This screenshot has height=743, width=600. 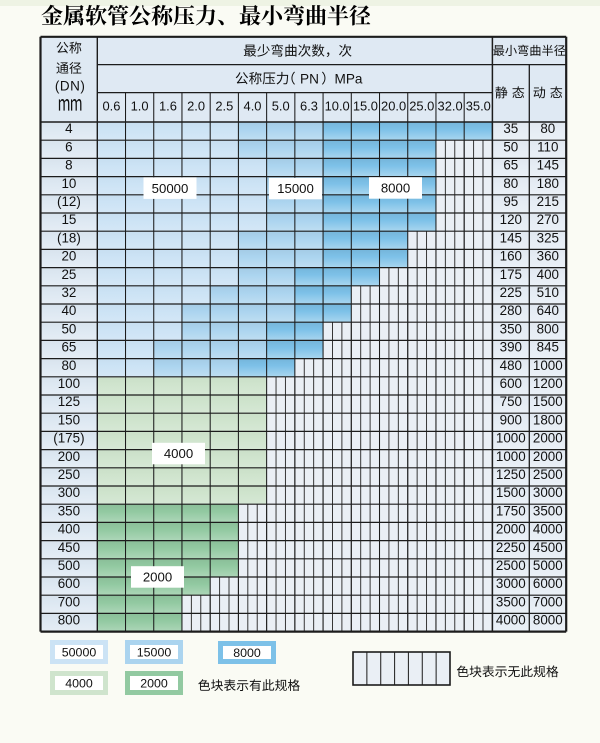 What do you see at coordinates (69, 383) in the screenshot?
I see `svg-text: 100` at bounding box center [69, 383].